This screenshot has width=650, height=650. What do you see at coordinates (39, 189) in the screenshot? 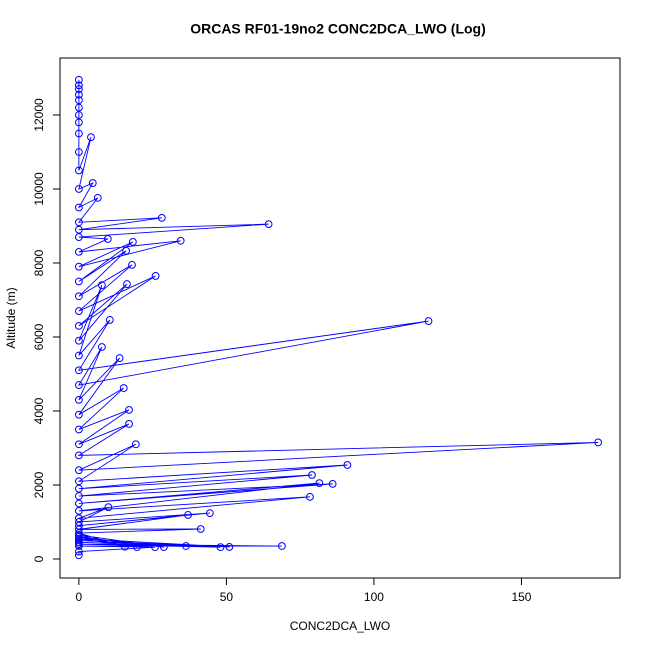
I see `y-tick-label: 10000` at bounding box center [39, 189].